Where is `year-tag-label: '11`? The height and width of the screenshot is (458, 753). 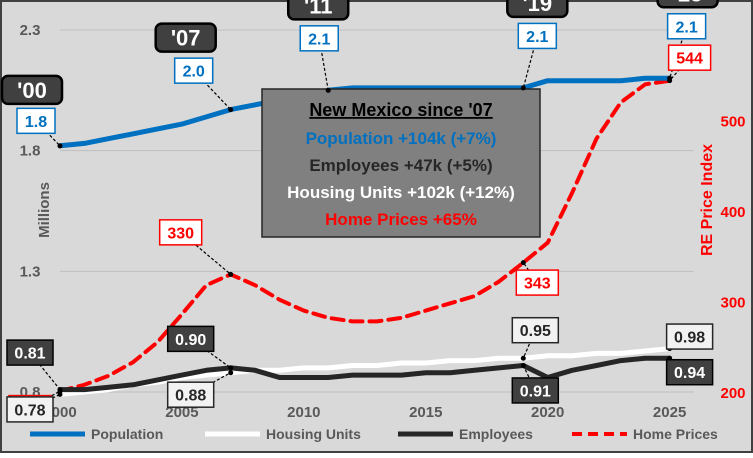
year-tag-label: '11 is located at coordinates (318, 9).